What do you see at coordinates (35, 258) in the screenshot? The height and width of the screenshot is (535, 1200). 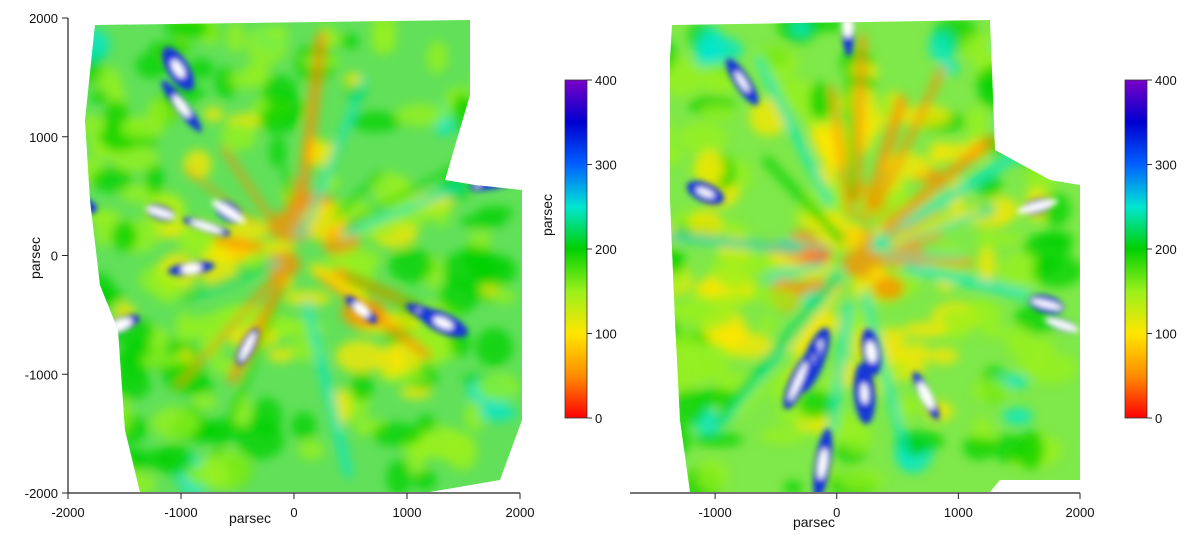 I see `left-y-axis-title: parsec` at bounding box center [35, 258].